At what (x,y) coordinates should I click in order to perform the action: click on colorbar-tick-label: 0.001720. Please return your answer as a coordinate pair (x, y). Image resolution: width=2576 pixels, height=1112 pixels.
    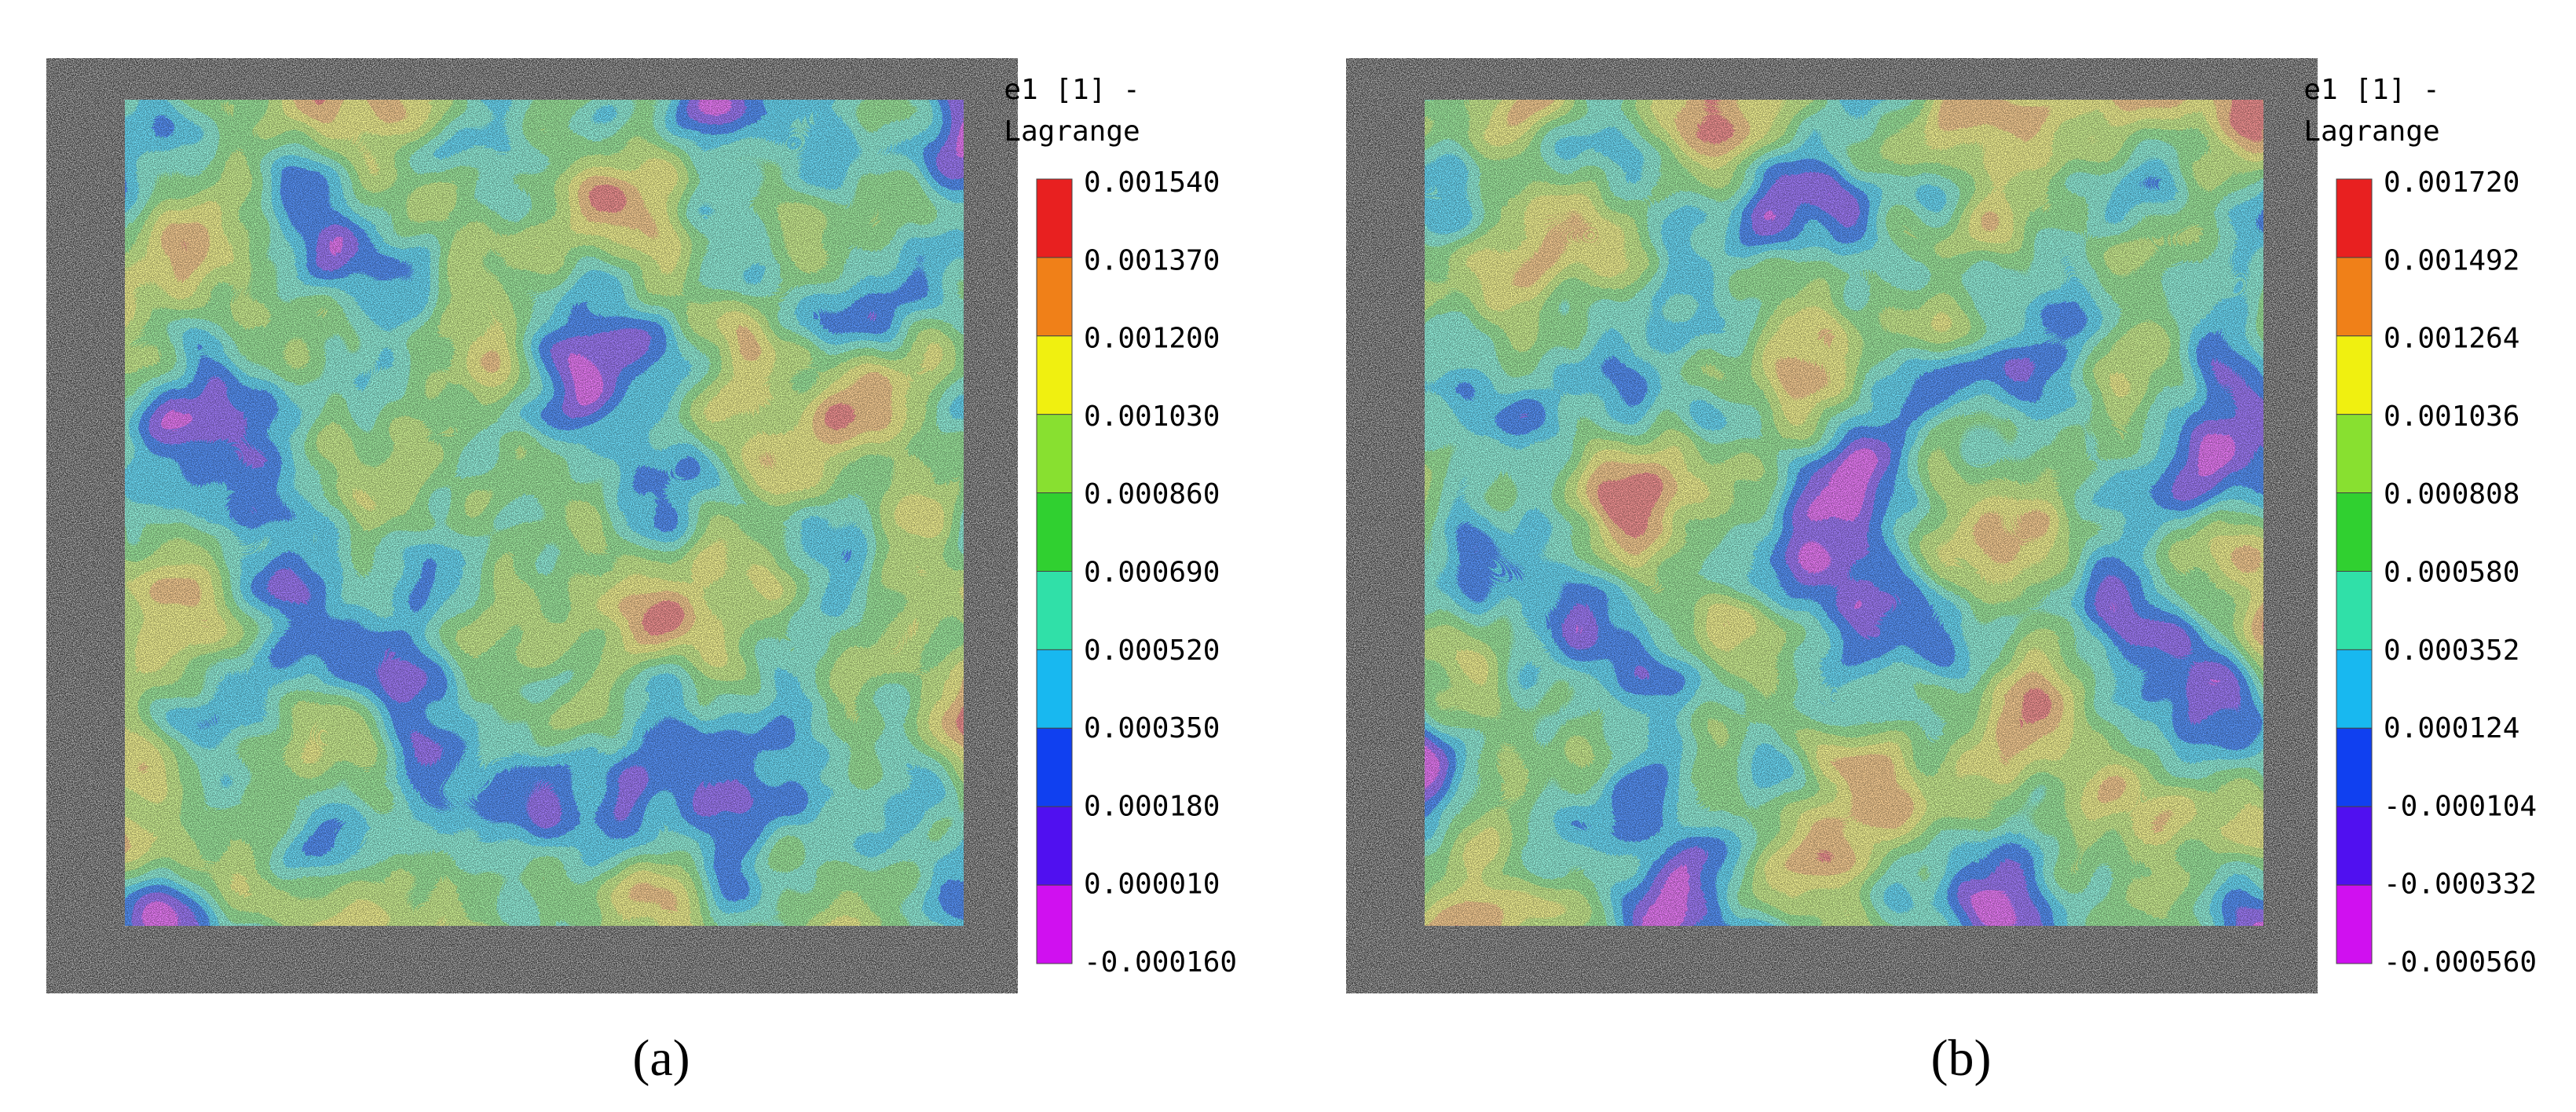
    Looking at the image, I should click on (2451, 182).